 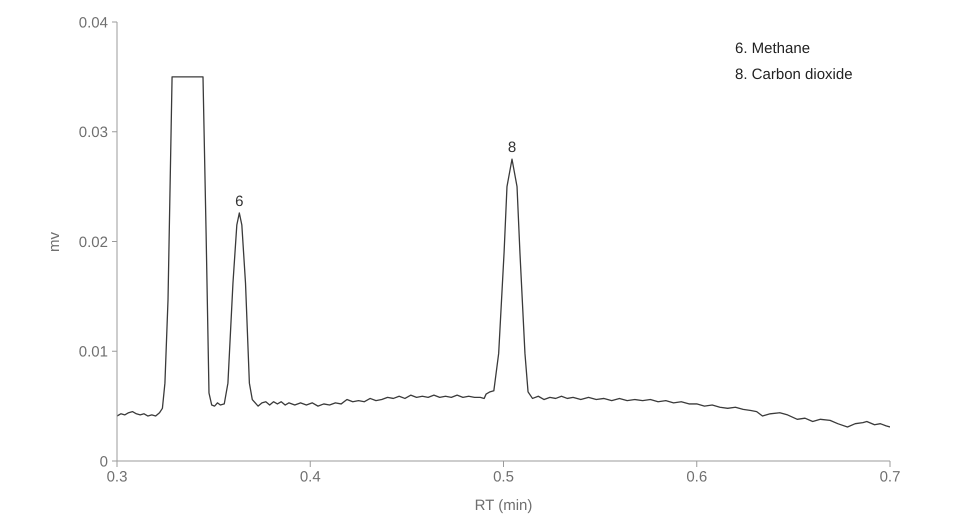 What do you see at coordinates (503, 477) in the screenshot?
I see `x-tick-label: 0.5` at bounding box center [503, 477].